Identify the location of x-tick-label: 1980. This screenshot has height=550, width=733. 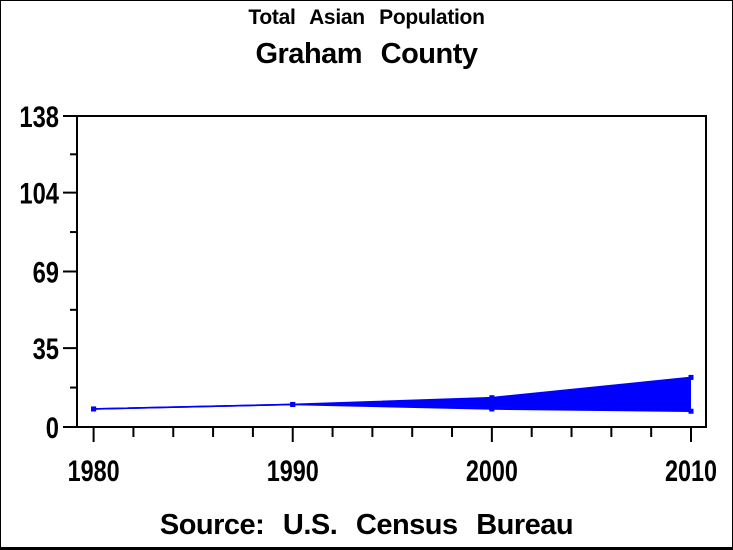
(94, 471).